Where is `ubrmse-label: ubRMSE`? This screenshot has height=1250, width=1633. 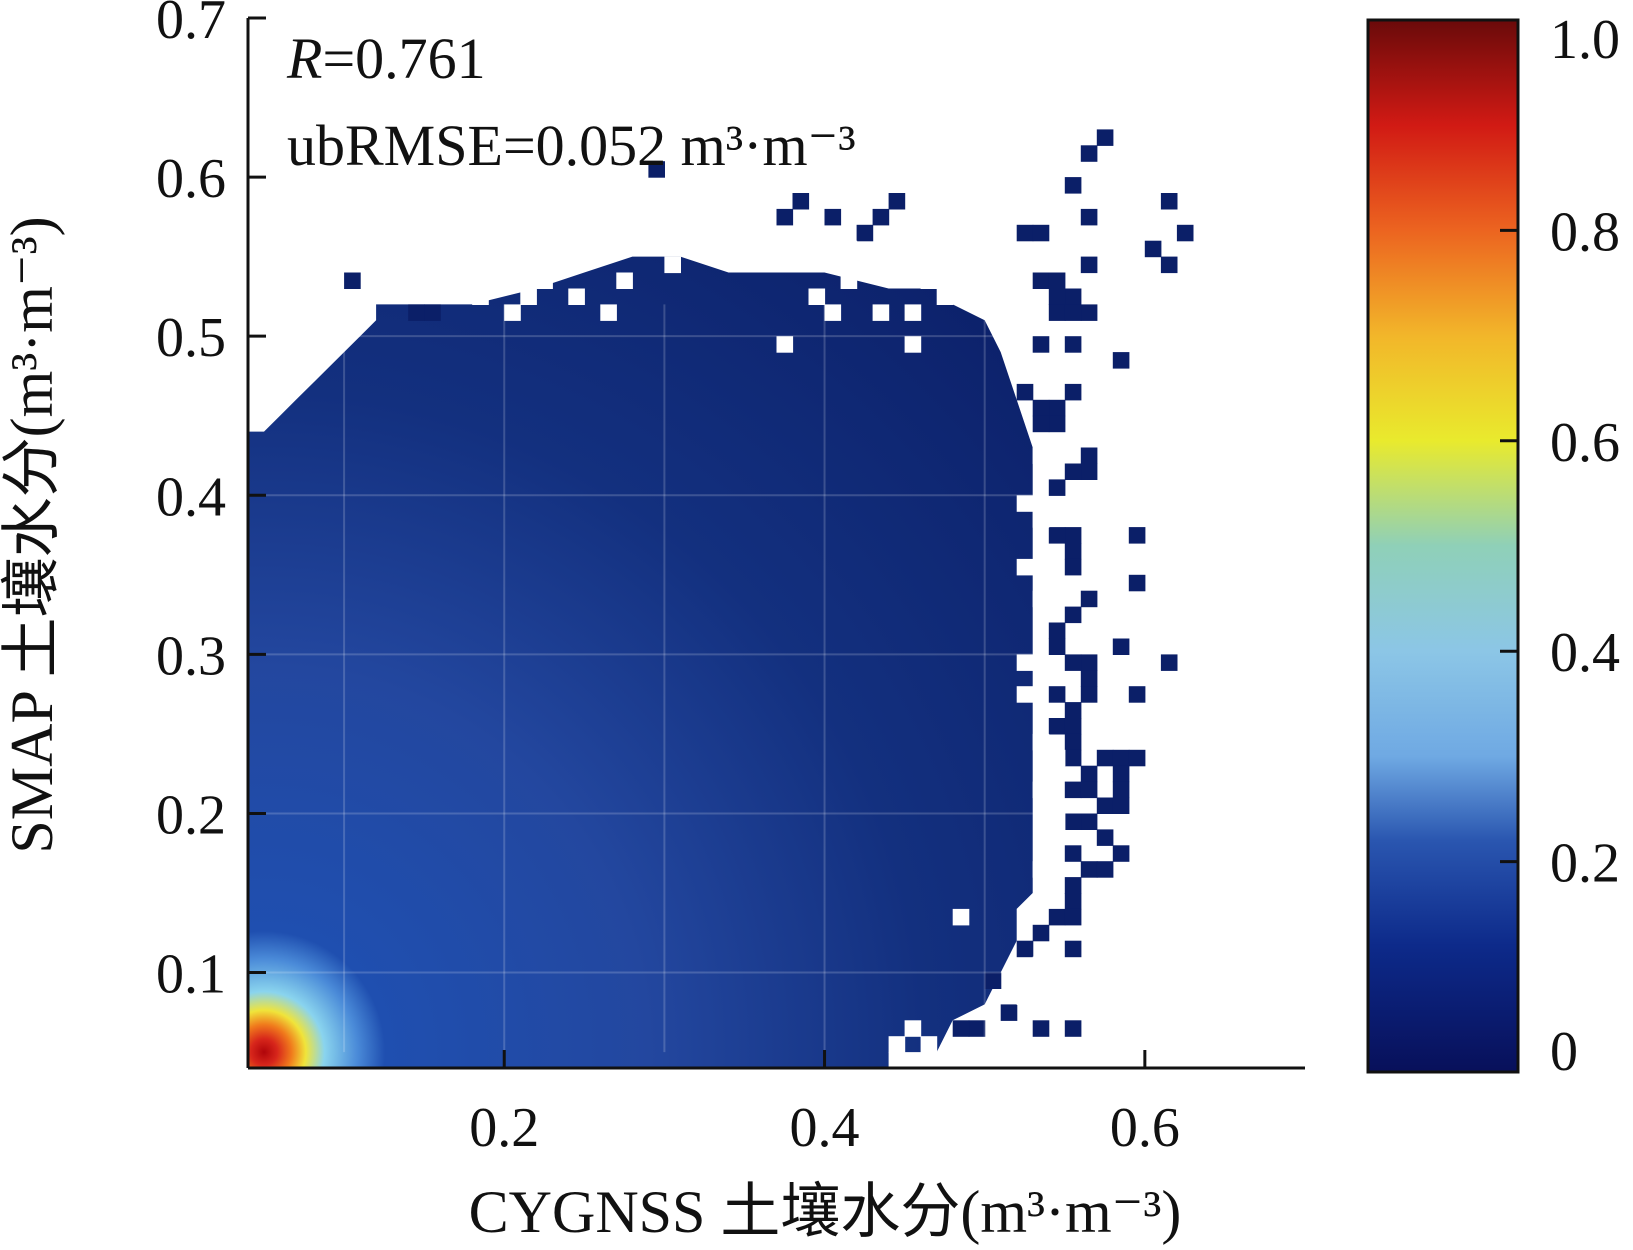 ubrmse-label: ubRMSE is located at coordinates (395, 145).